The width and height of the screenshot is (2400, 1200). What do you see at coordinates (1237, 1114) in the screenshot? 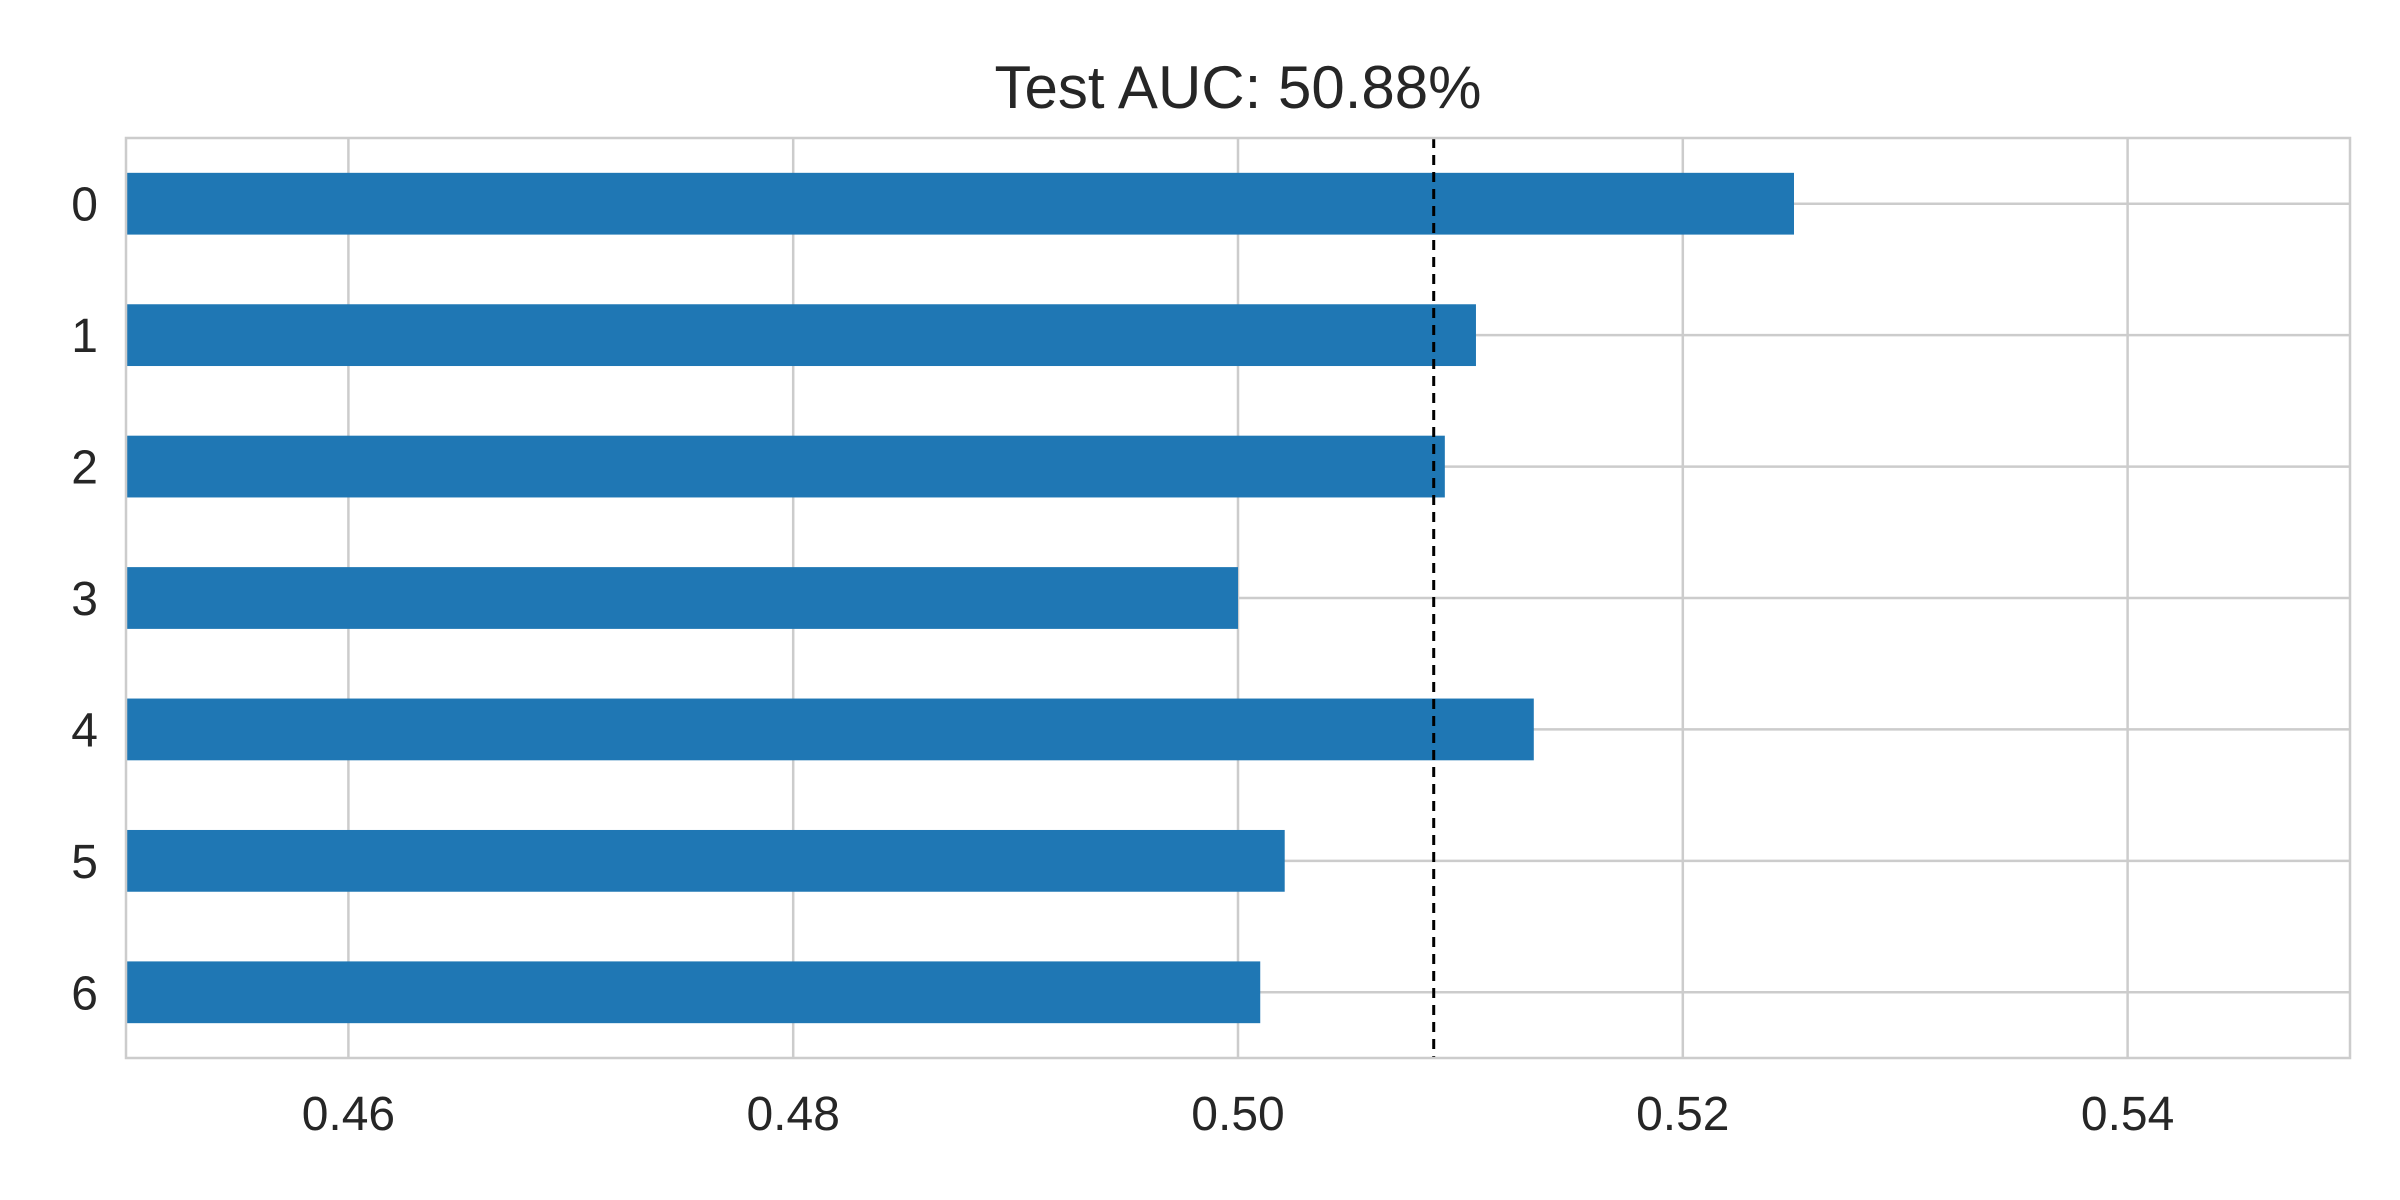
I see `x-tick-label-2: 0.50` at bounding box center [1237, 1114].